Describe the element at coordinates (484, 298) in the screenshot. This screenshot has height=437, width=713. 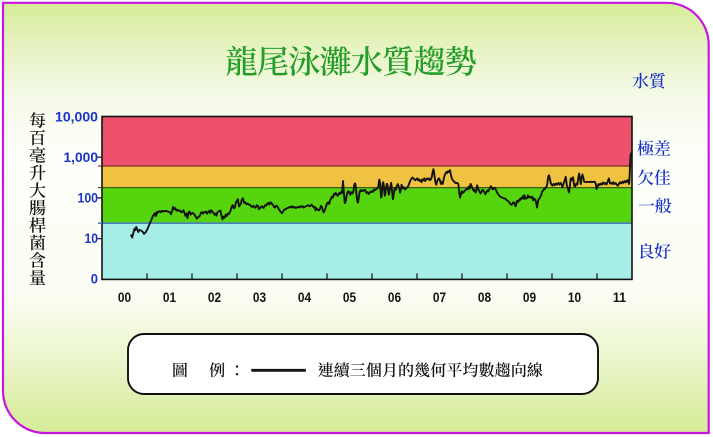
I see `svg-text: 08` at that location.